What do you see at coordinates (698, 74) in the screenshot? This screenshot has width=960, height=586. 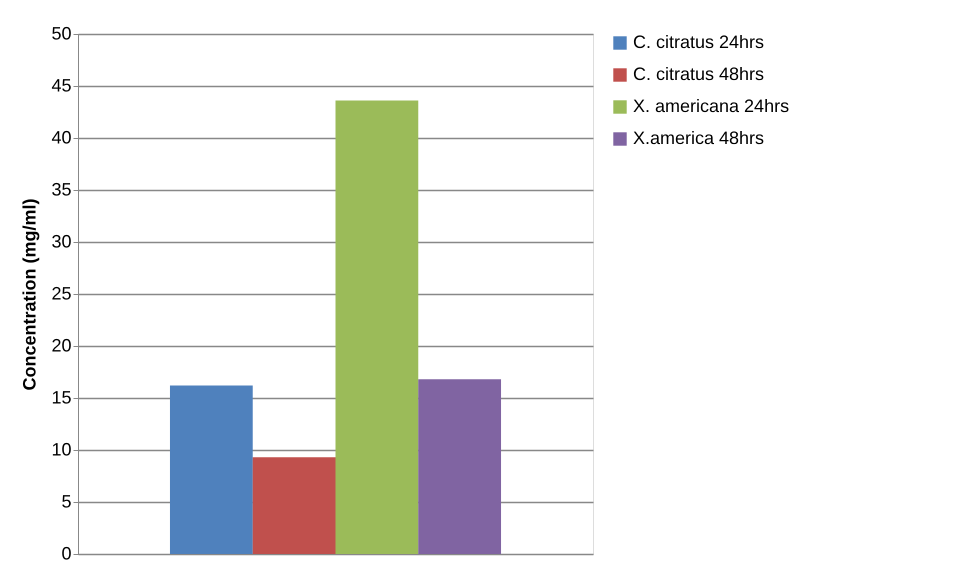 I see `legend-label: C. citratus 48hrs` at bounding box center [698, 74].